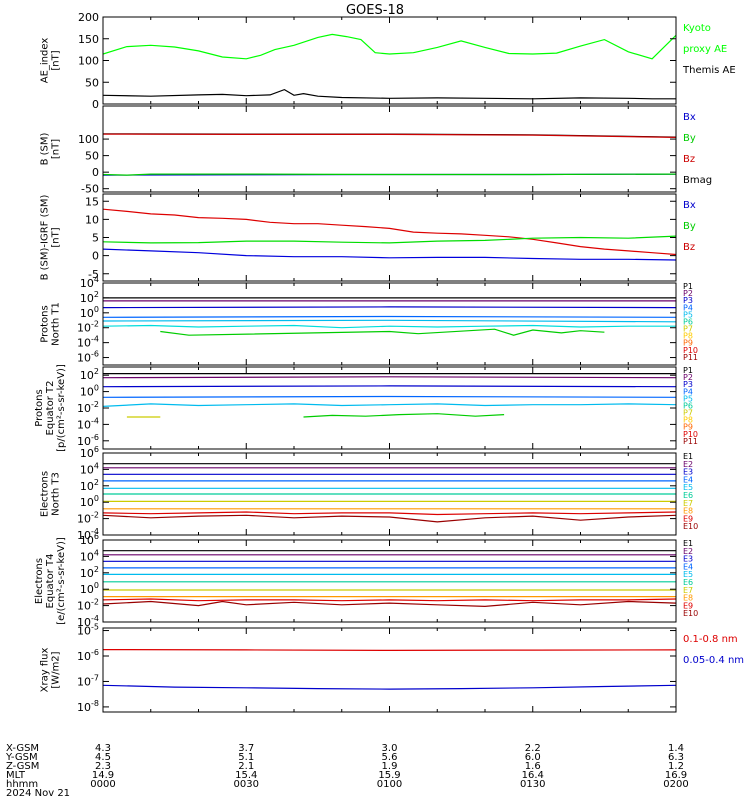 Image resolution: width=750 pixels, height=800 pixels. Describe the element at coordinates (95, 104) in the screenshot. I see `y-tick-label: 0` at that location.